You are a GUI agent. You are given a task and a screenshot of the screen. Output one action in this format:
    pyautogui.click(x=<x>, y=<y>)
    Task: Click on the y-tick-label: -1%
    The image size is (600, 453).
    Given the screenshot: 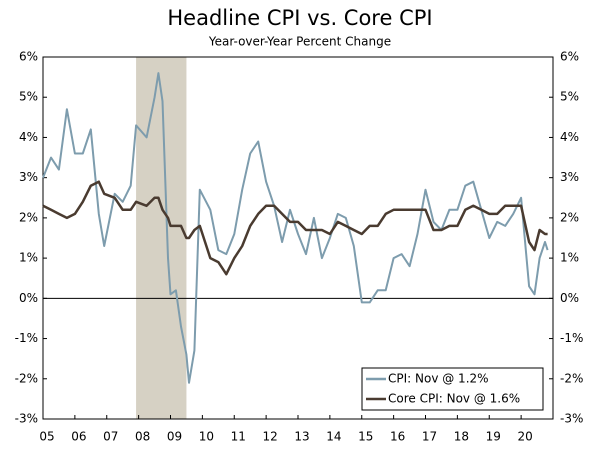 What is the action you would take?
    pyautogui.click(x=26, y=338)
    